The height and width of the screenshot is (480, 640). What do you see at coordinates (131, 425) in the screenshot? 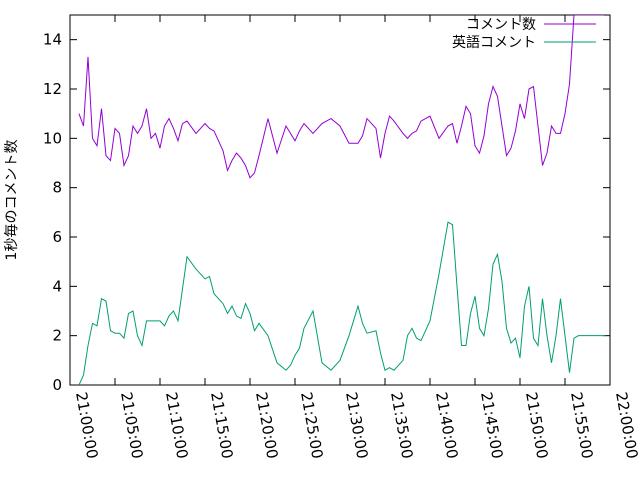
I see `x-tick-label: 21:05:00` at bounding box center [131, 425].